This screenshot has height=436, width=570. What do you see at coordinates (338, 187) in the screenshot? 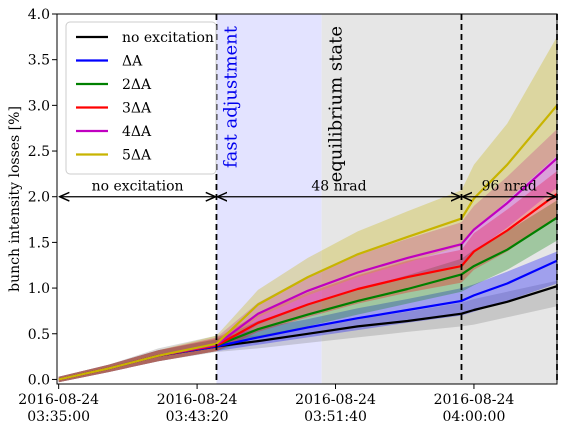
I see `interval-label-1: 48 nrad` at bounding box center [338, 187].